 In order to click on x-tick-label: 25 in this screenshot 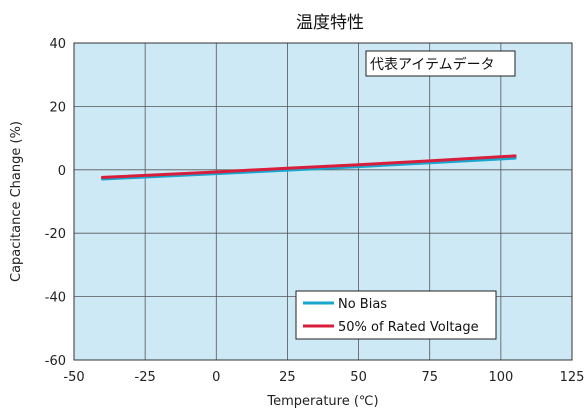, I will do `click(287, 377)`.